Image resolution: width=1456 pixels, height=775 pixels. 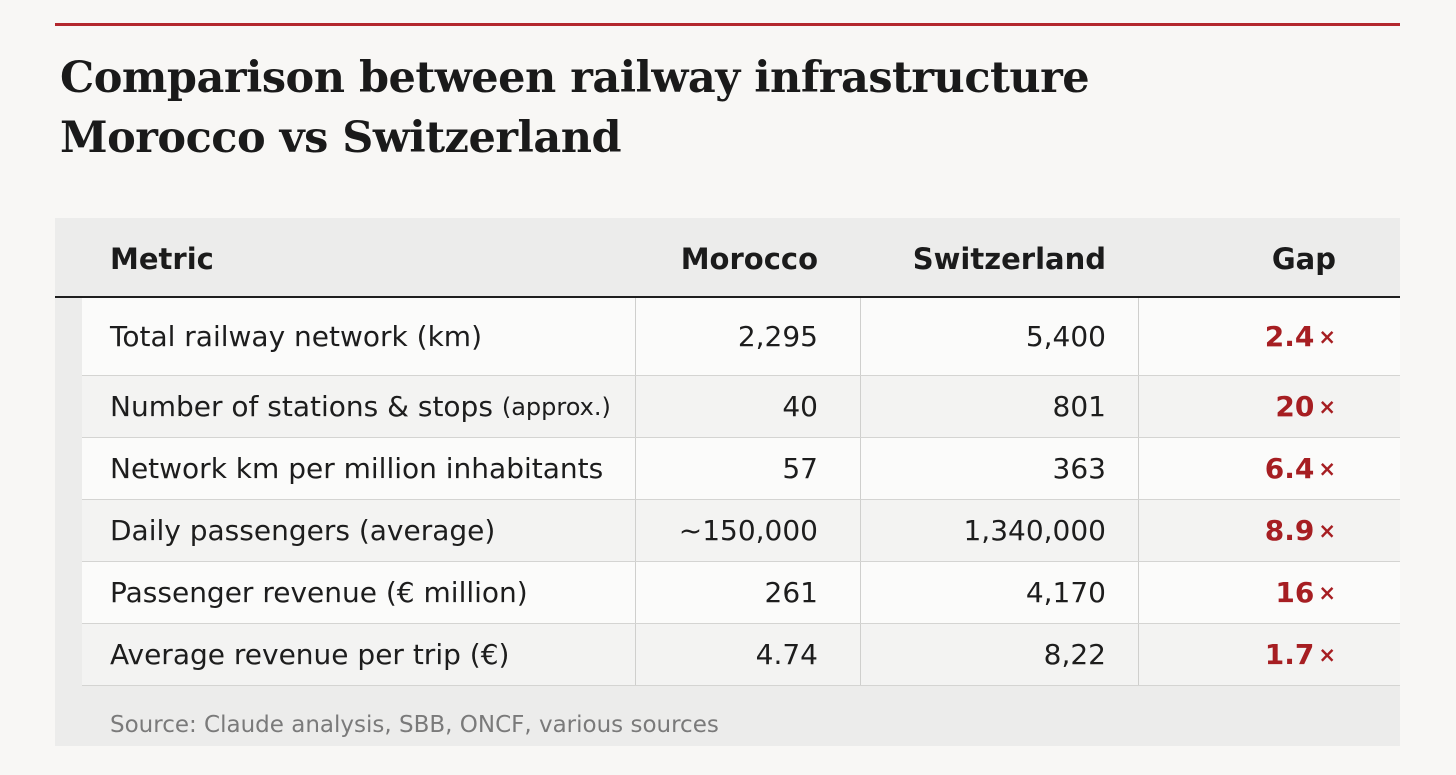 I want to click on metric-label: Average revenue per trip (€), so click(x=310, y=654).